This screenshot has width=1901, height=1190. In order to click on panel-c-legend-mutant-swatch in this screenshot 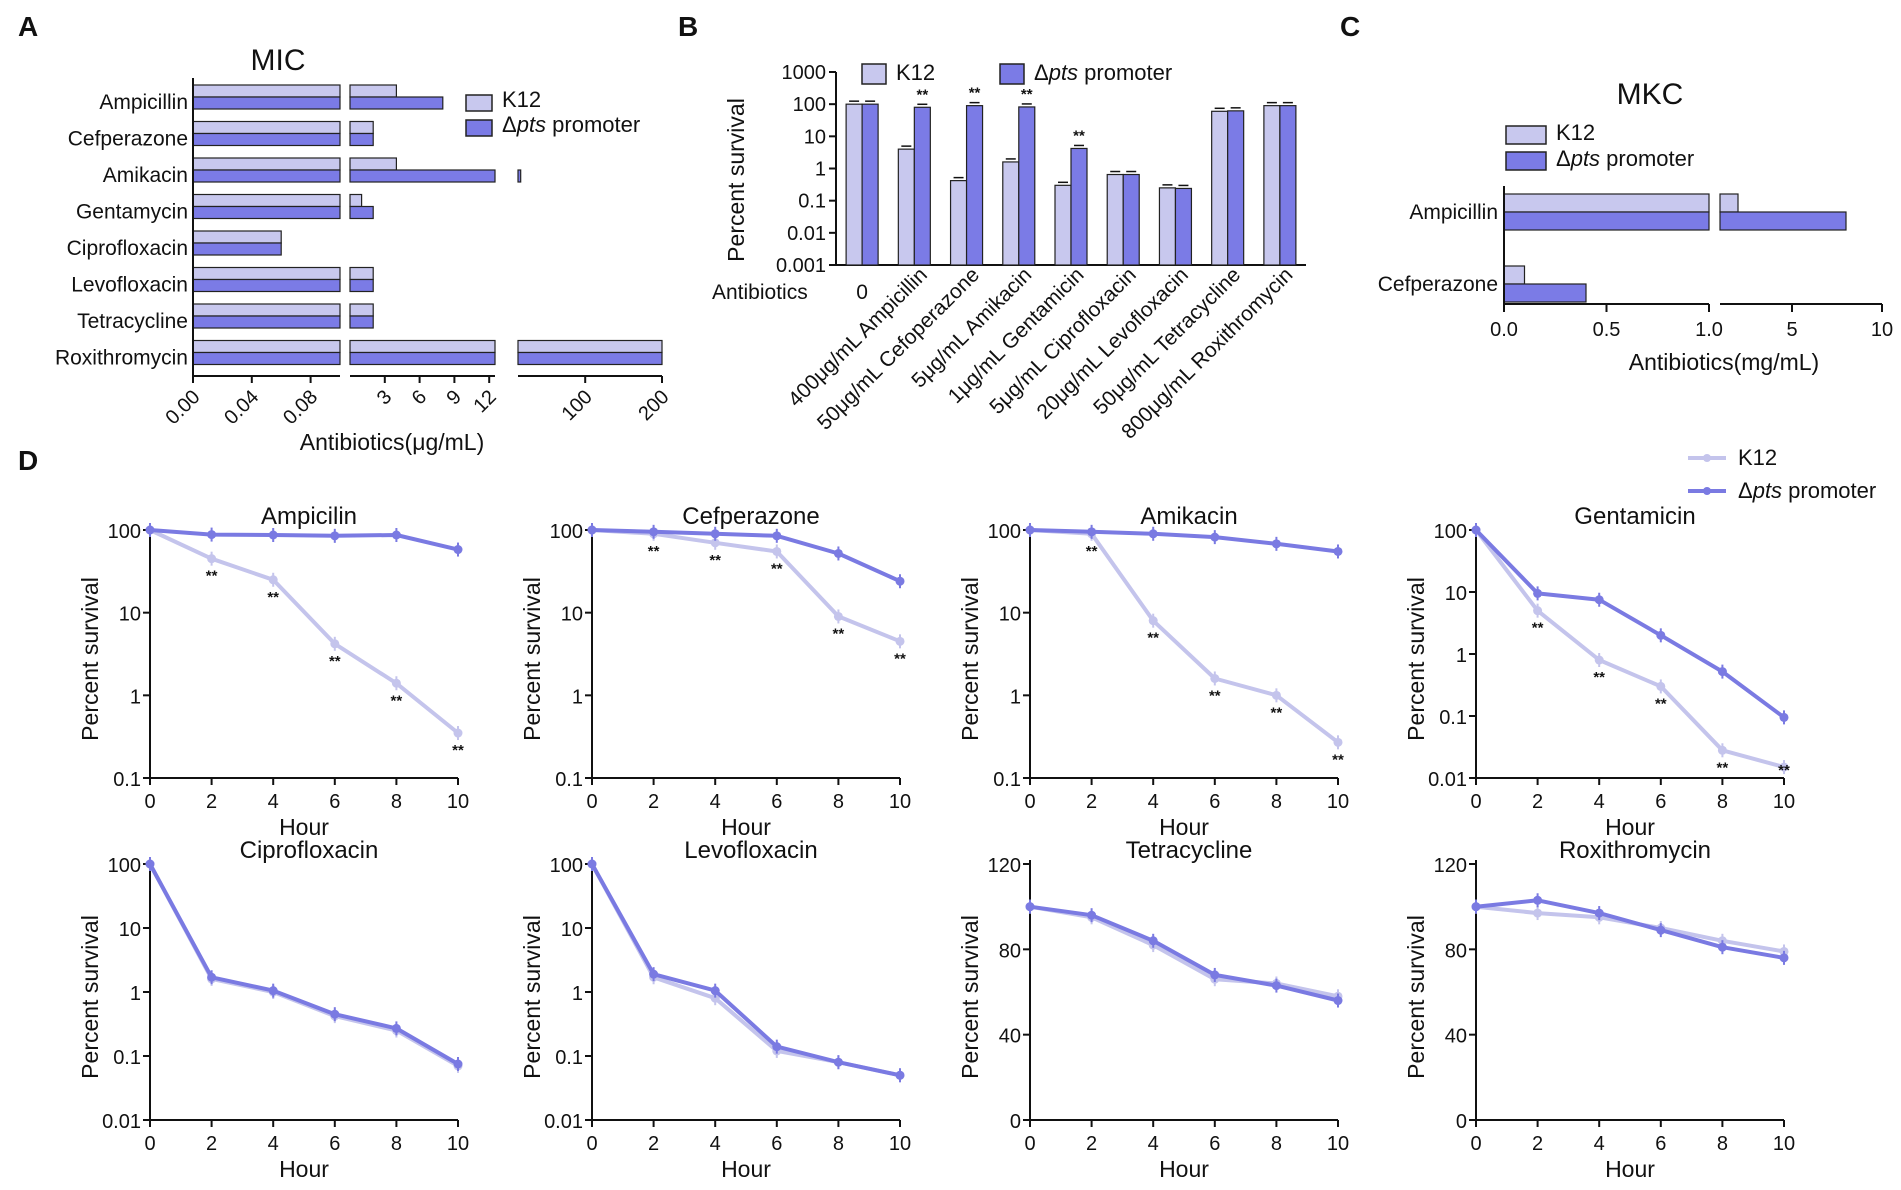, I will do `click(1526, 161)`.